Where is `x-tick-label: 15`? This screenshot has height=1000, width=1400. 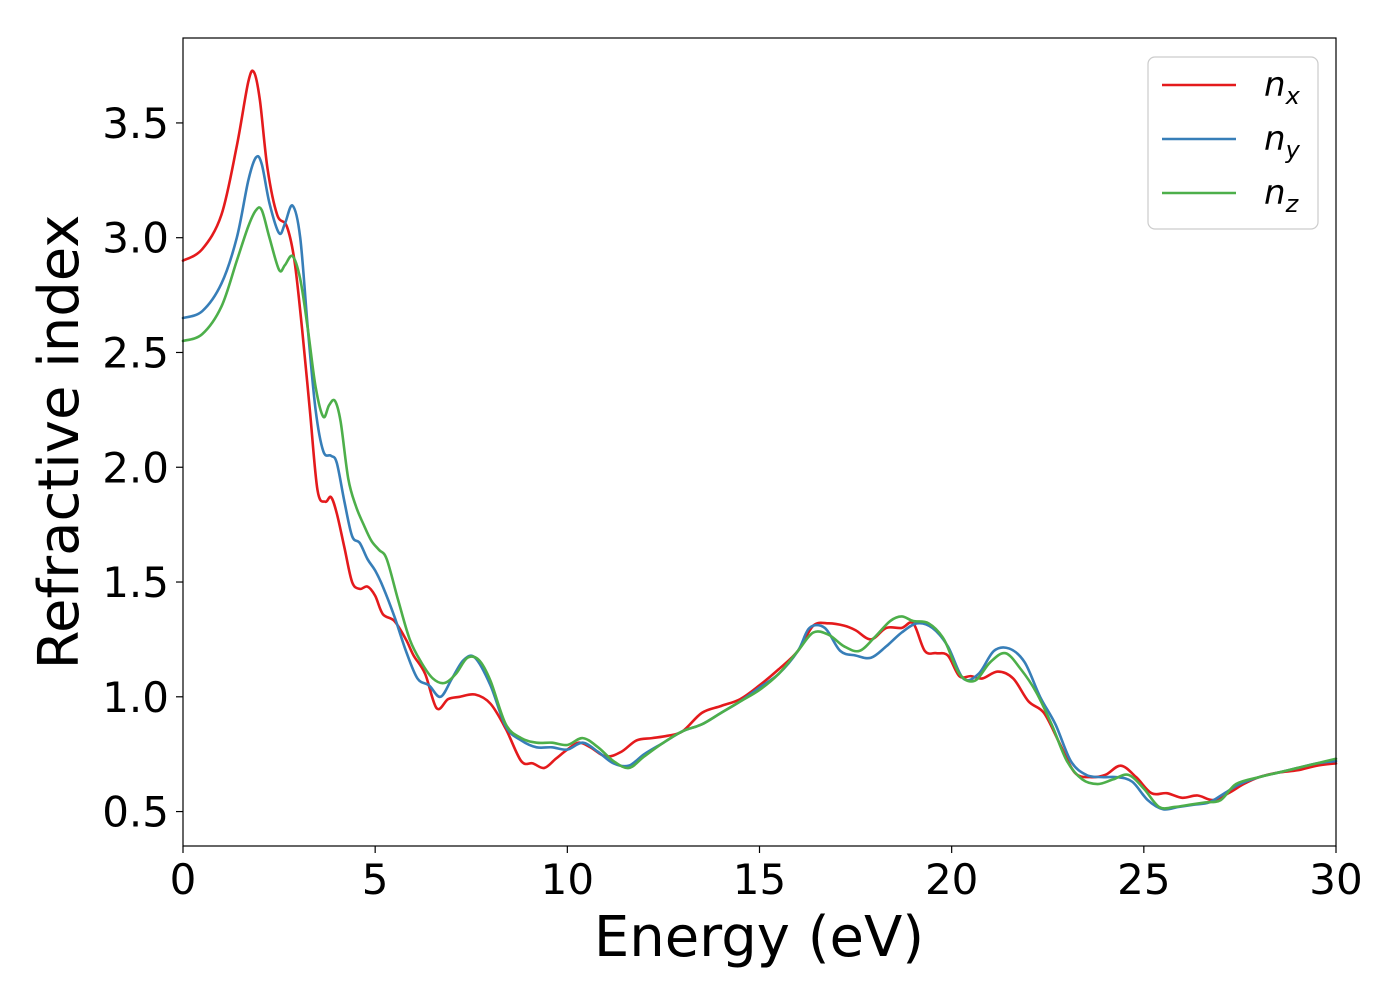
x-tick-label: 15 is located at coordinates (759, 879).